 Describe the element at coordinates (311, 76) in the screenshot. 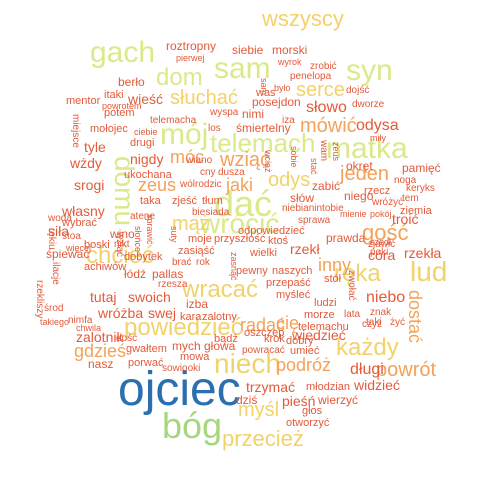

I see `word-penelopa: penelopa` at that location.